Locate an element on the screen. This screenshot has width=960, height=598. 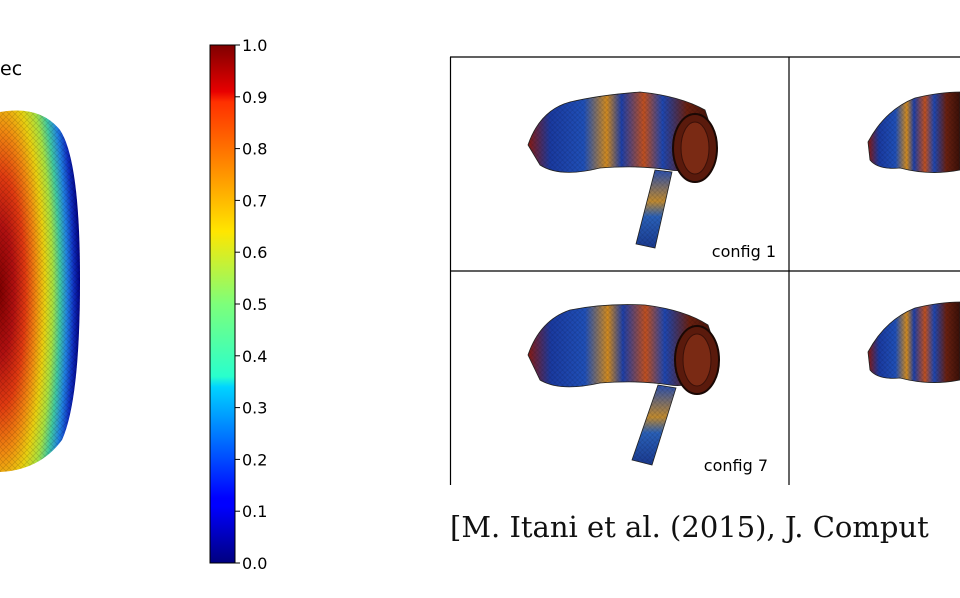
colorbar-tick-label: 0.1 is located at coordinates (254, 511).